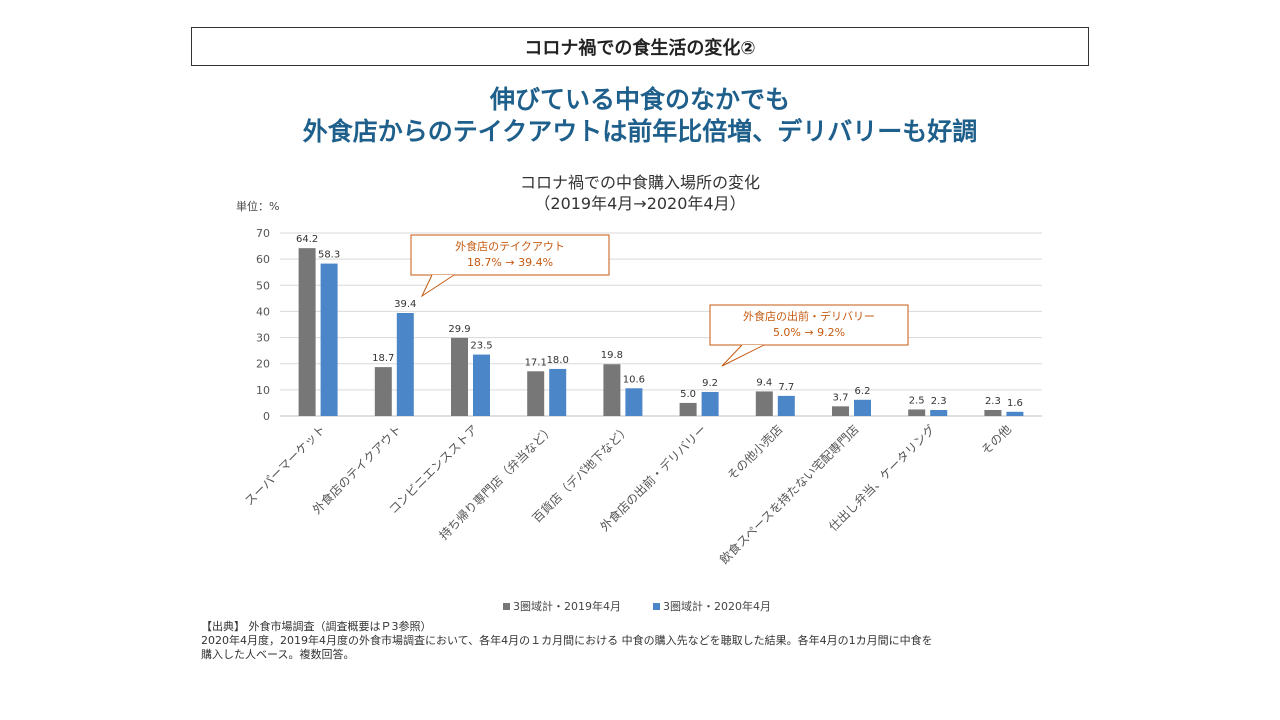 The image size is (1280, 720). I want to click on data-label: 5.0, so click(688, 394).